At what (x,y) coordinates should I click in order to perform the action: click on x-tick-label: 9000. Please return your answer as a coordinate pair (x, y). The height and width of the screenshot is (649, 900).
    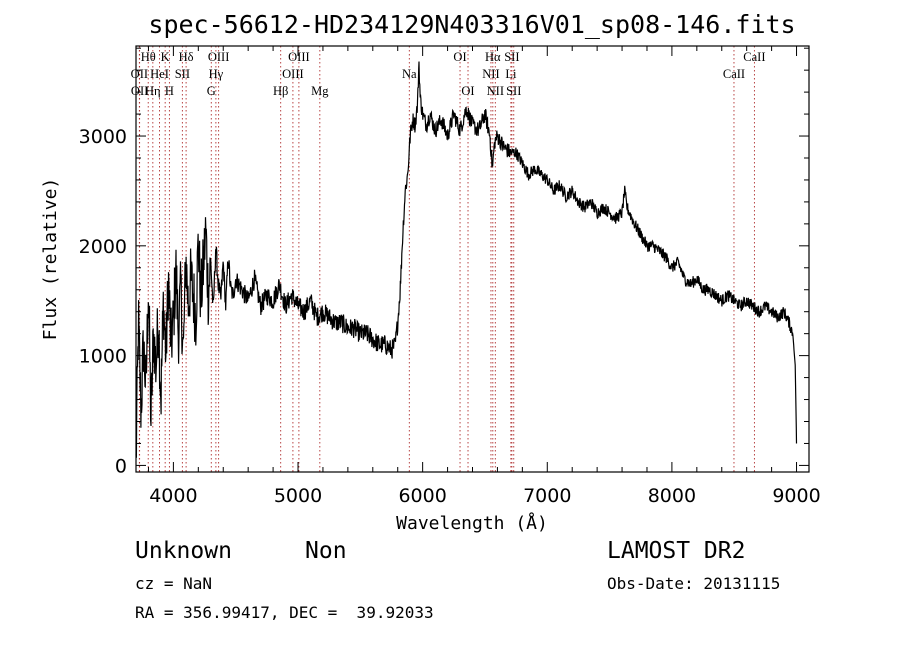
    Looking at the image, I should click on (796, 496).